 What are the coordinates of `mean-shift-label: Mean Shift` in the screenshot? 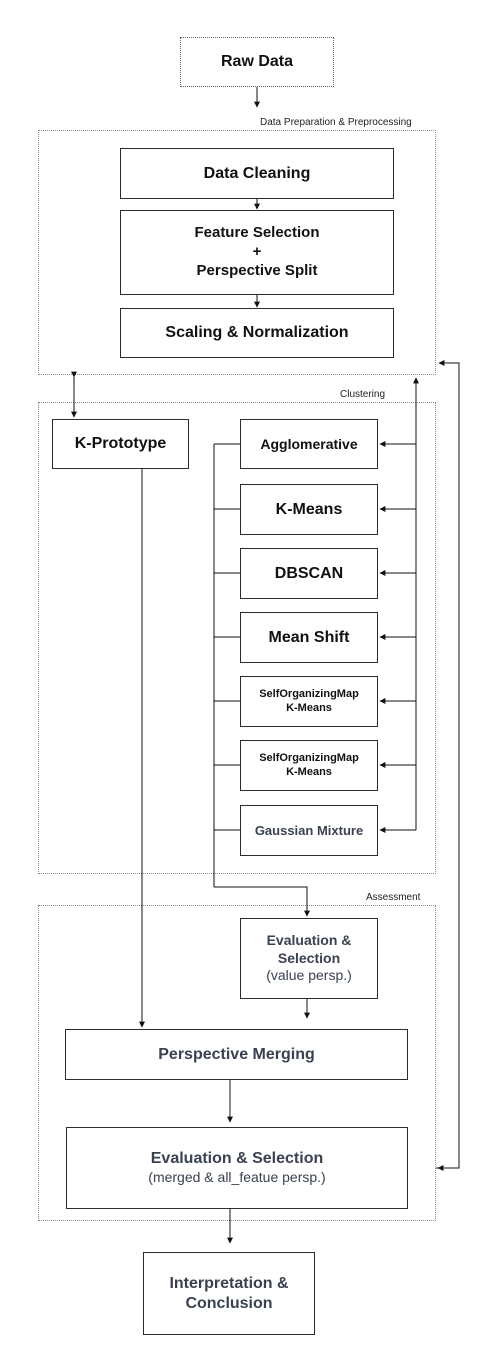 It's located at (309, 637).